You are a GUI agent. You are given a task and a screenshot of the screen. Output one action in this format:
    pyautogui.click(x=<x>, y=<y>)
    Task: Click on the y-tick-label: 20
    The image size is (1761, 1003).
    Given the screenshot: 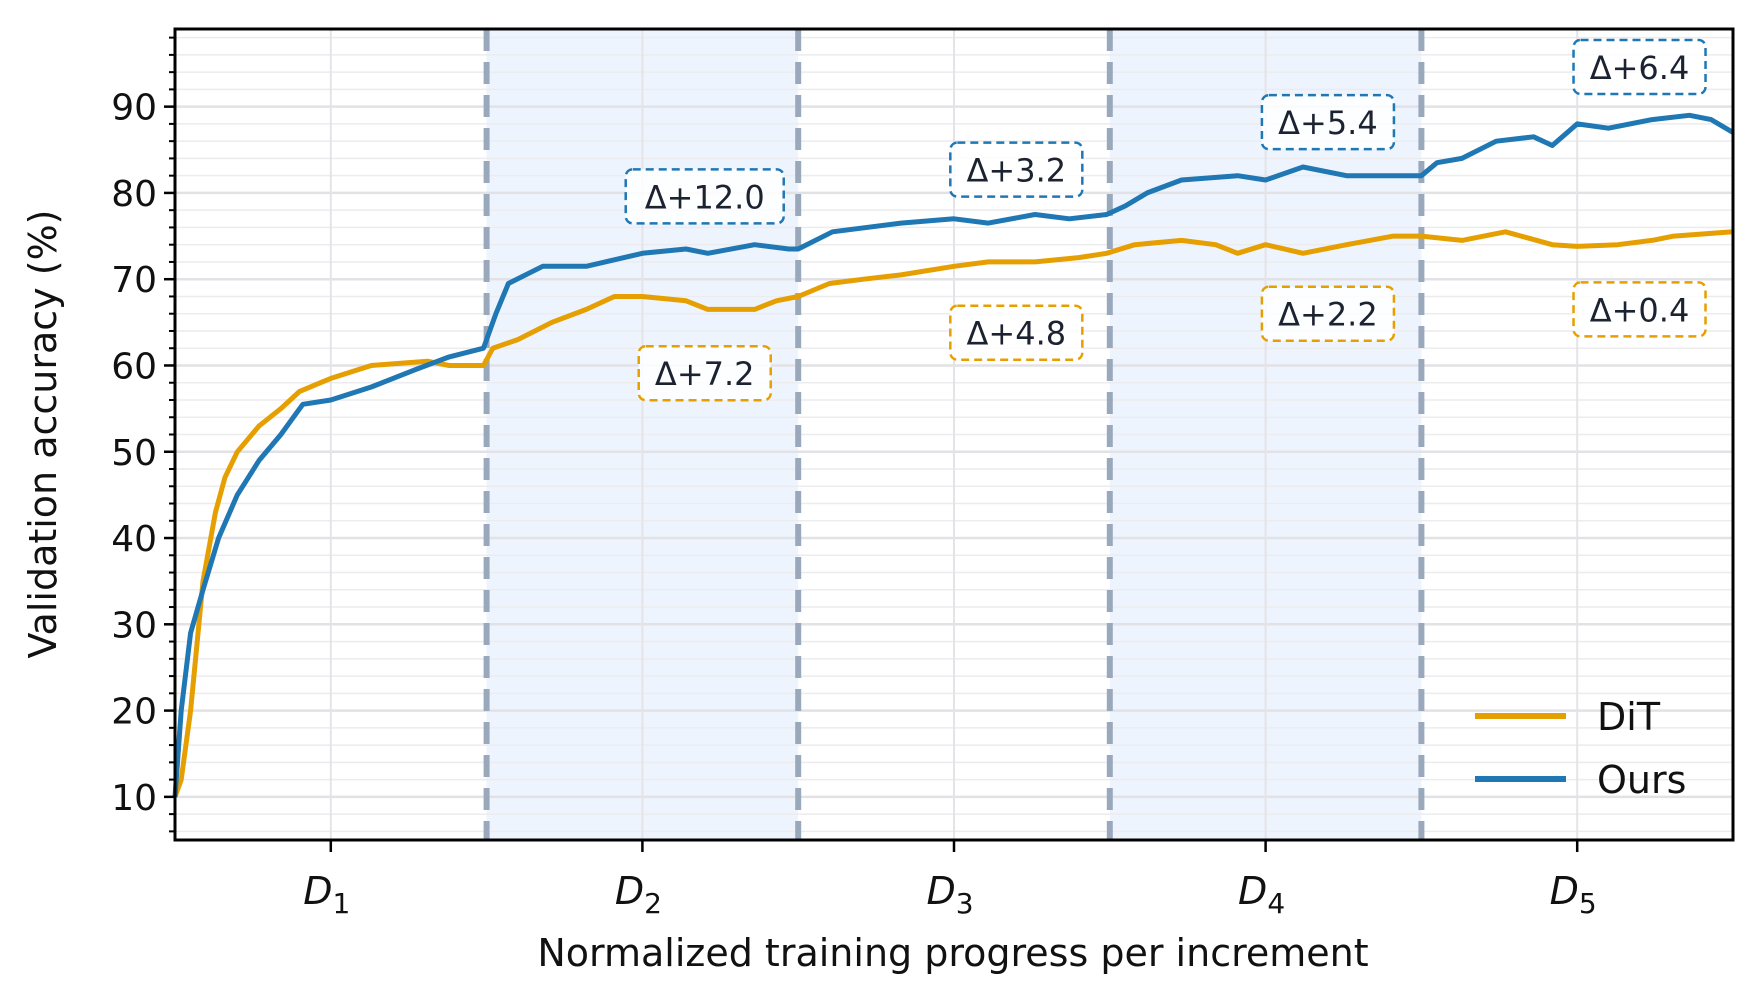 What is the action you would take?
    pyautogui.click(x=134, y=712)
    